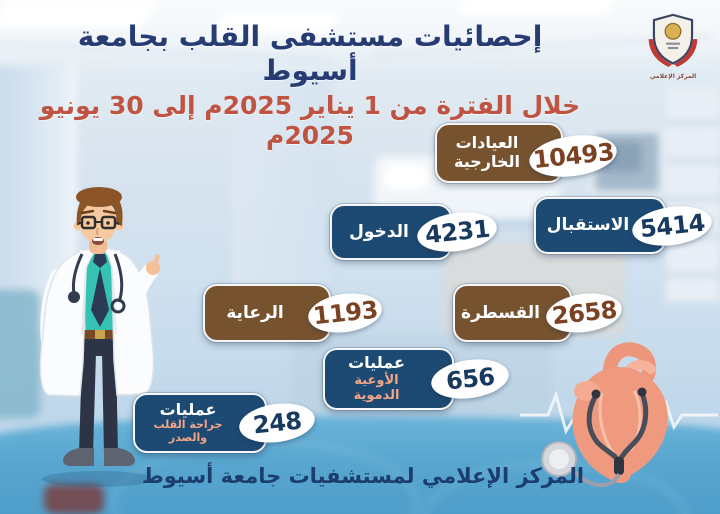  What do you see at coordinates (20, 354) in the screenshot?
I see `chair` at bounding box center [20, 354].